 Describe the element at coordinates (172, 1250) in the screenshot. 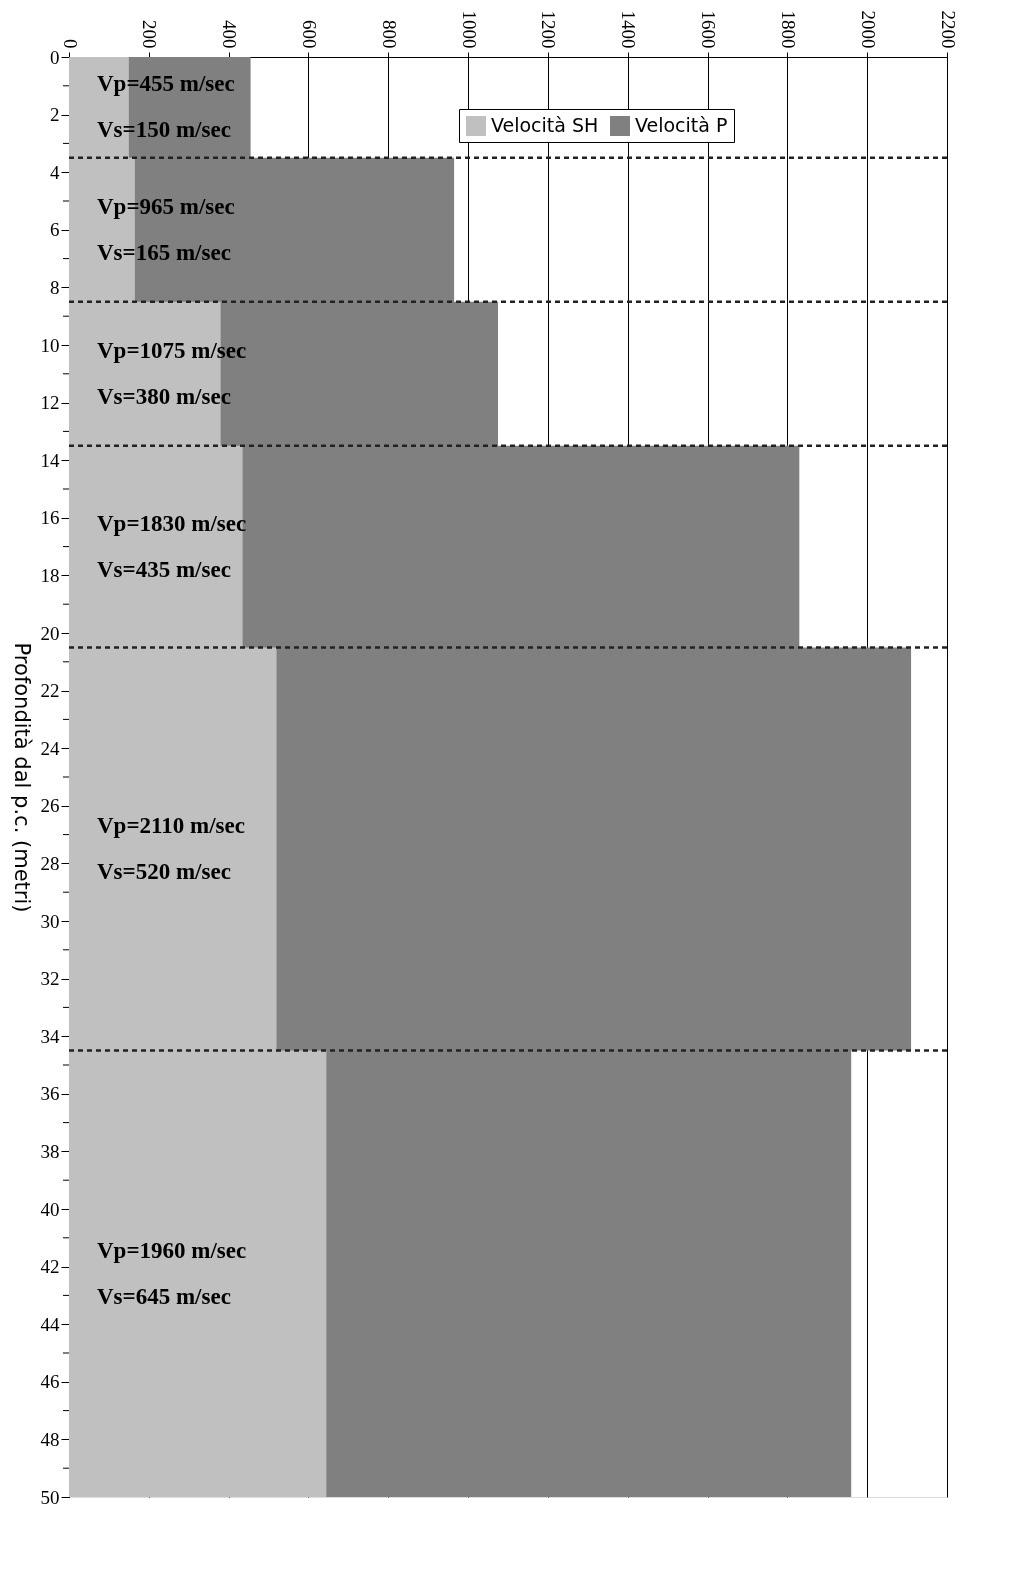

I see `annotation: Vp=1960 m/sec` at that location.